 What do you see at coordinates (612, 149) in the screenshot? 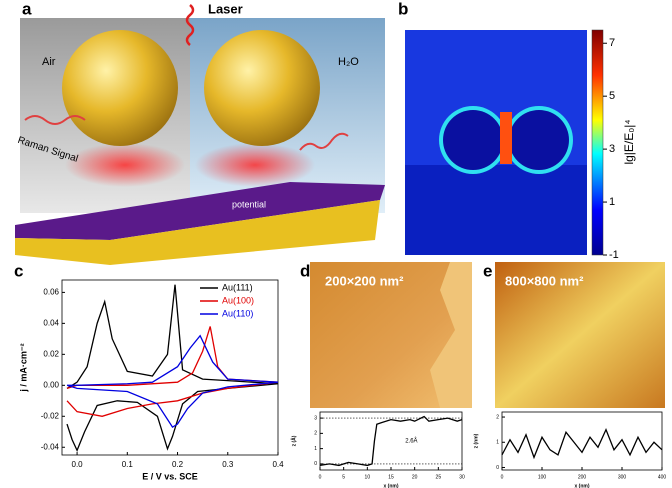
I see `colorbar-tick-label: 3` at bounding box center [612, 149].